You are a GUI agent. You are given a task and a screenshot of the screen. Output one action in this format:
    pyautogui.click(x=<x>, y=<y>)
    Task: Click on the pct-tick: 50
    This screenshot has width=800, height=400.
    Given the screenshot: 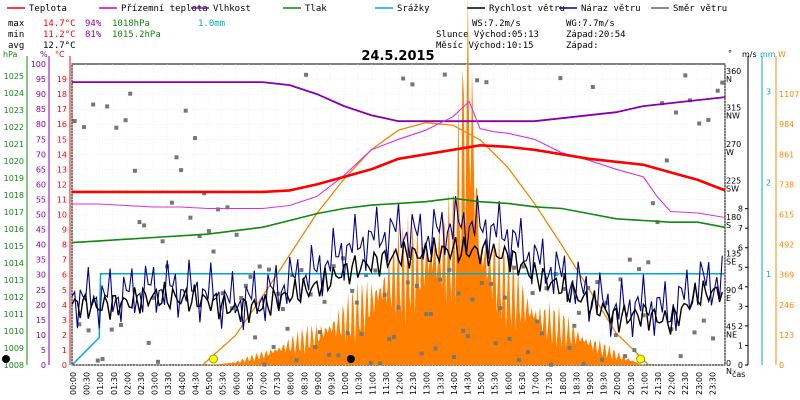 What is the action you would take?
    pyautogui.click(x=41, y=215)
    